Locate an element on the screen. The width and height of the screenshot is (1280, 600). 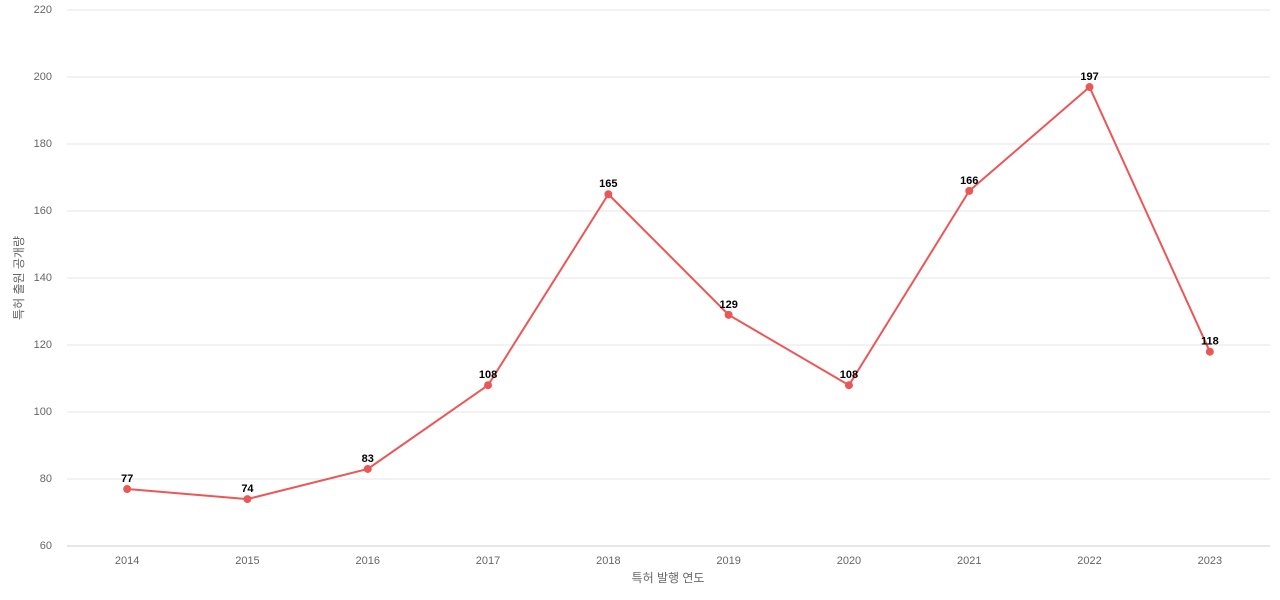
x-tick-label: 2014 is located at coordinates (127, 561).